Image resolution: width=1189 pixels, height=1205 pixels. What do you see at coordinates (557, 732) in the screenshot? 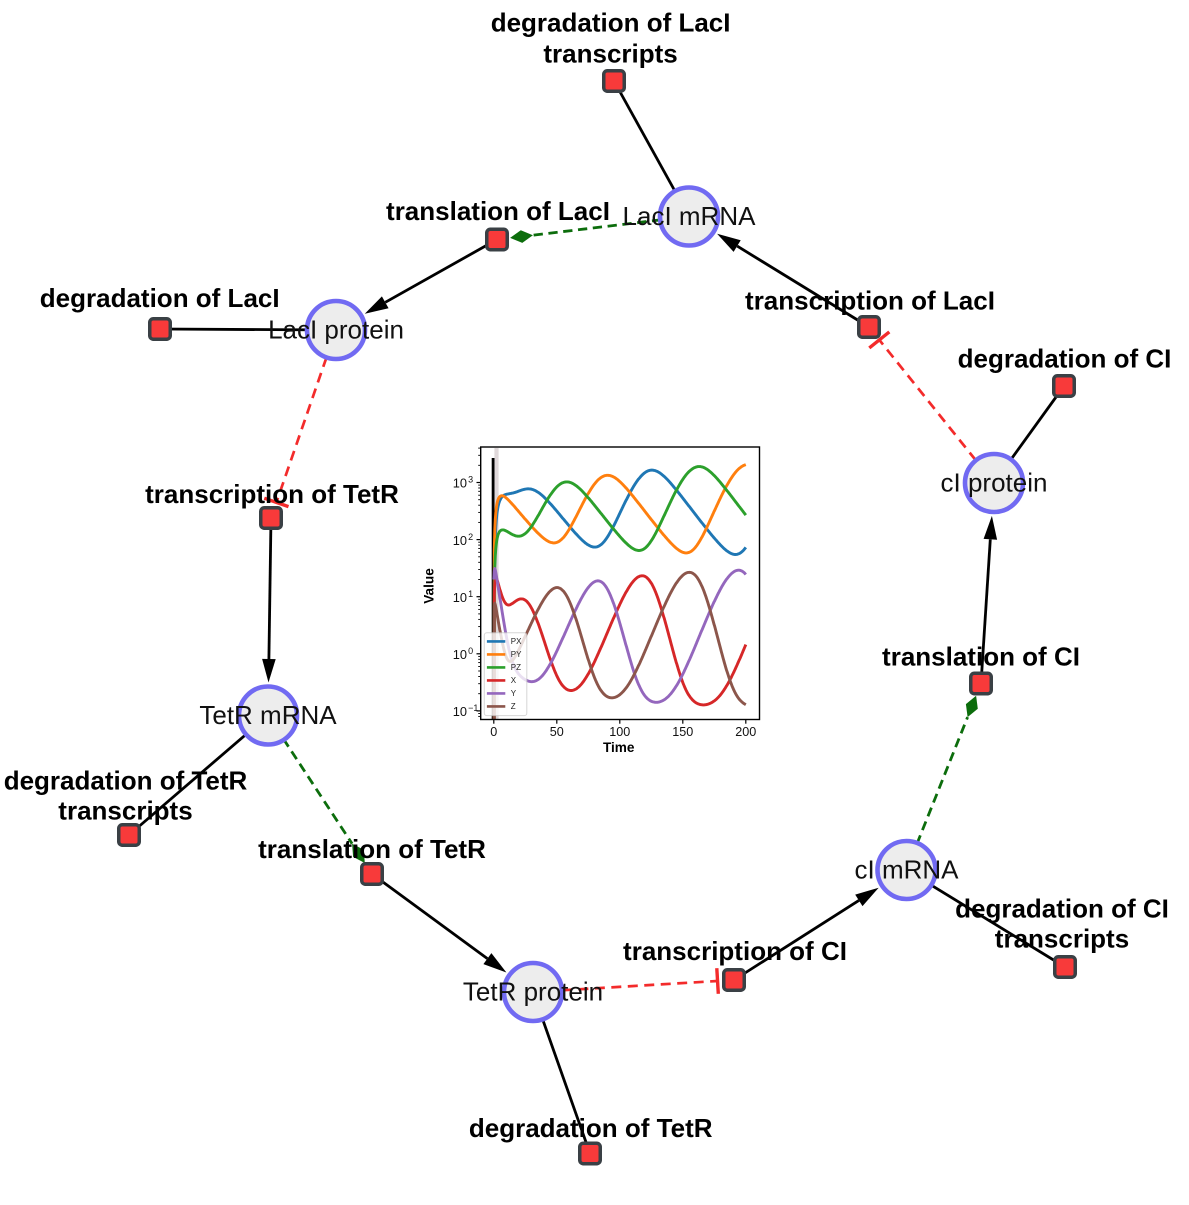
I see `svg-text: 50` at bounding box center [557, 732].